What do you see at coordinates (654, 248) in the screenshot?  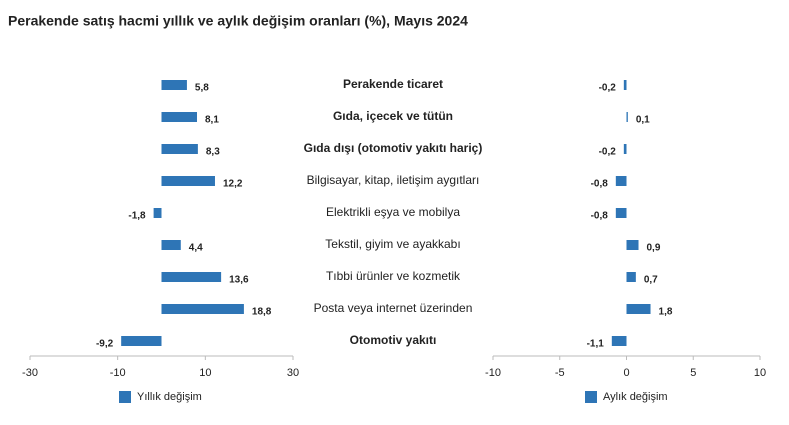 I see `value-label: 0,9` at bounding box center [654, 248].